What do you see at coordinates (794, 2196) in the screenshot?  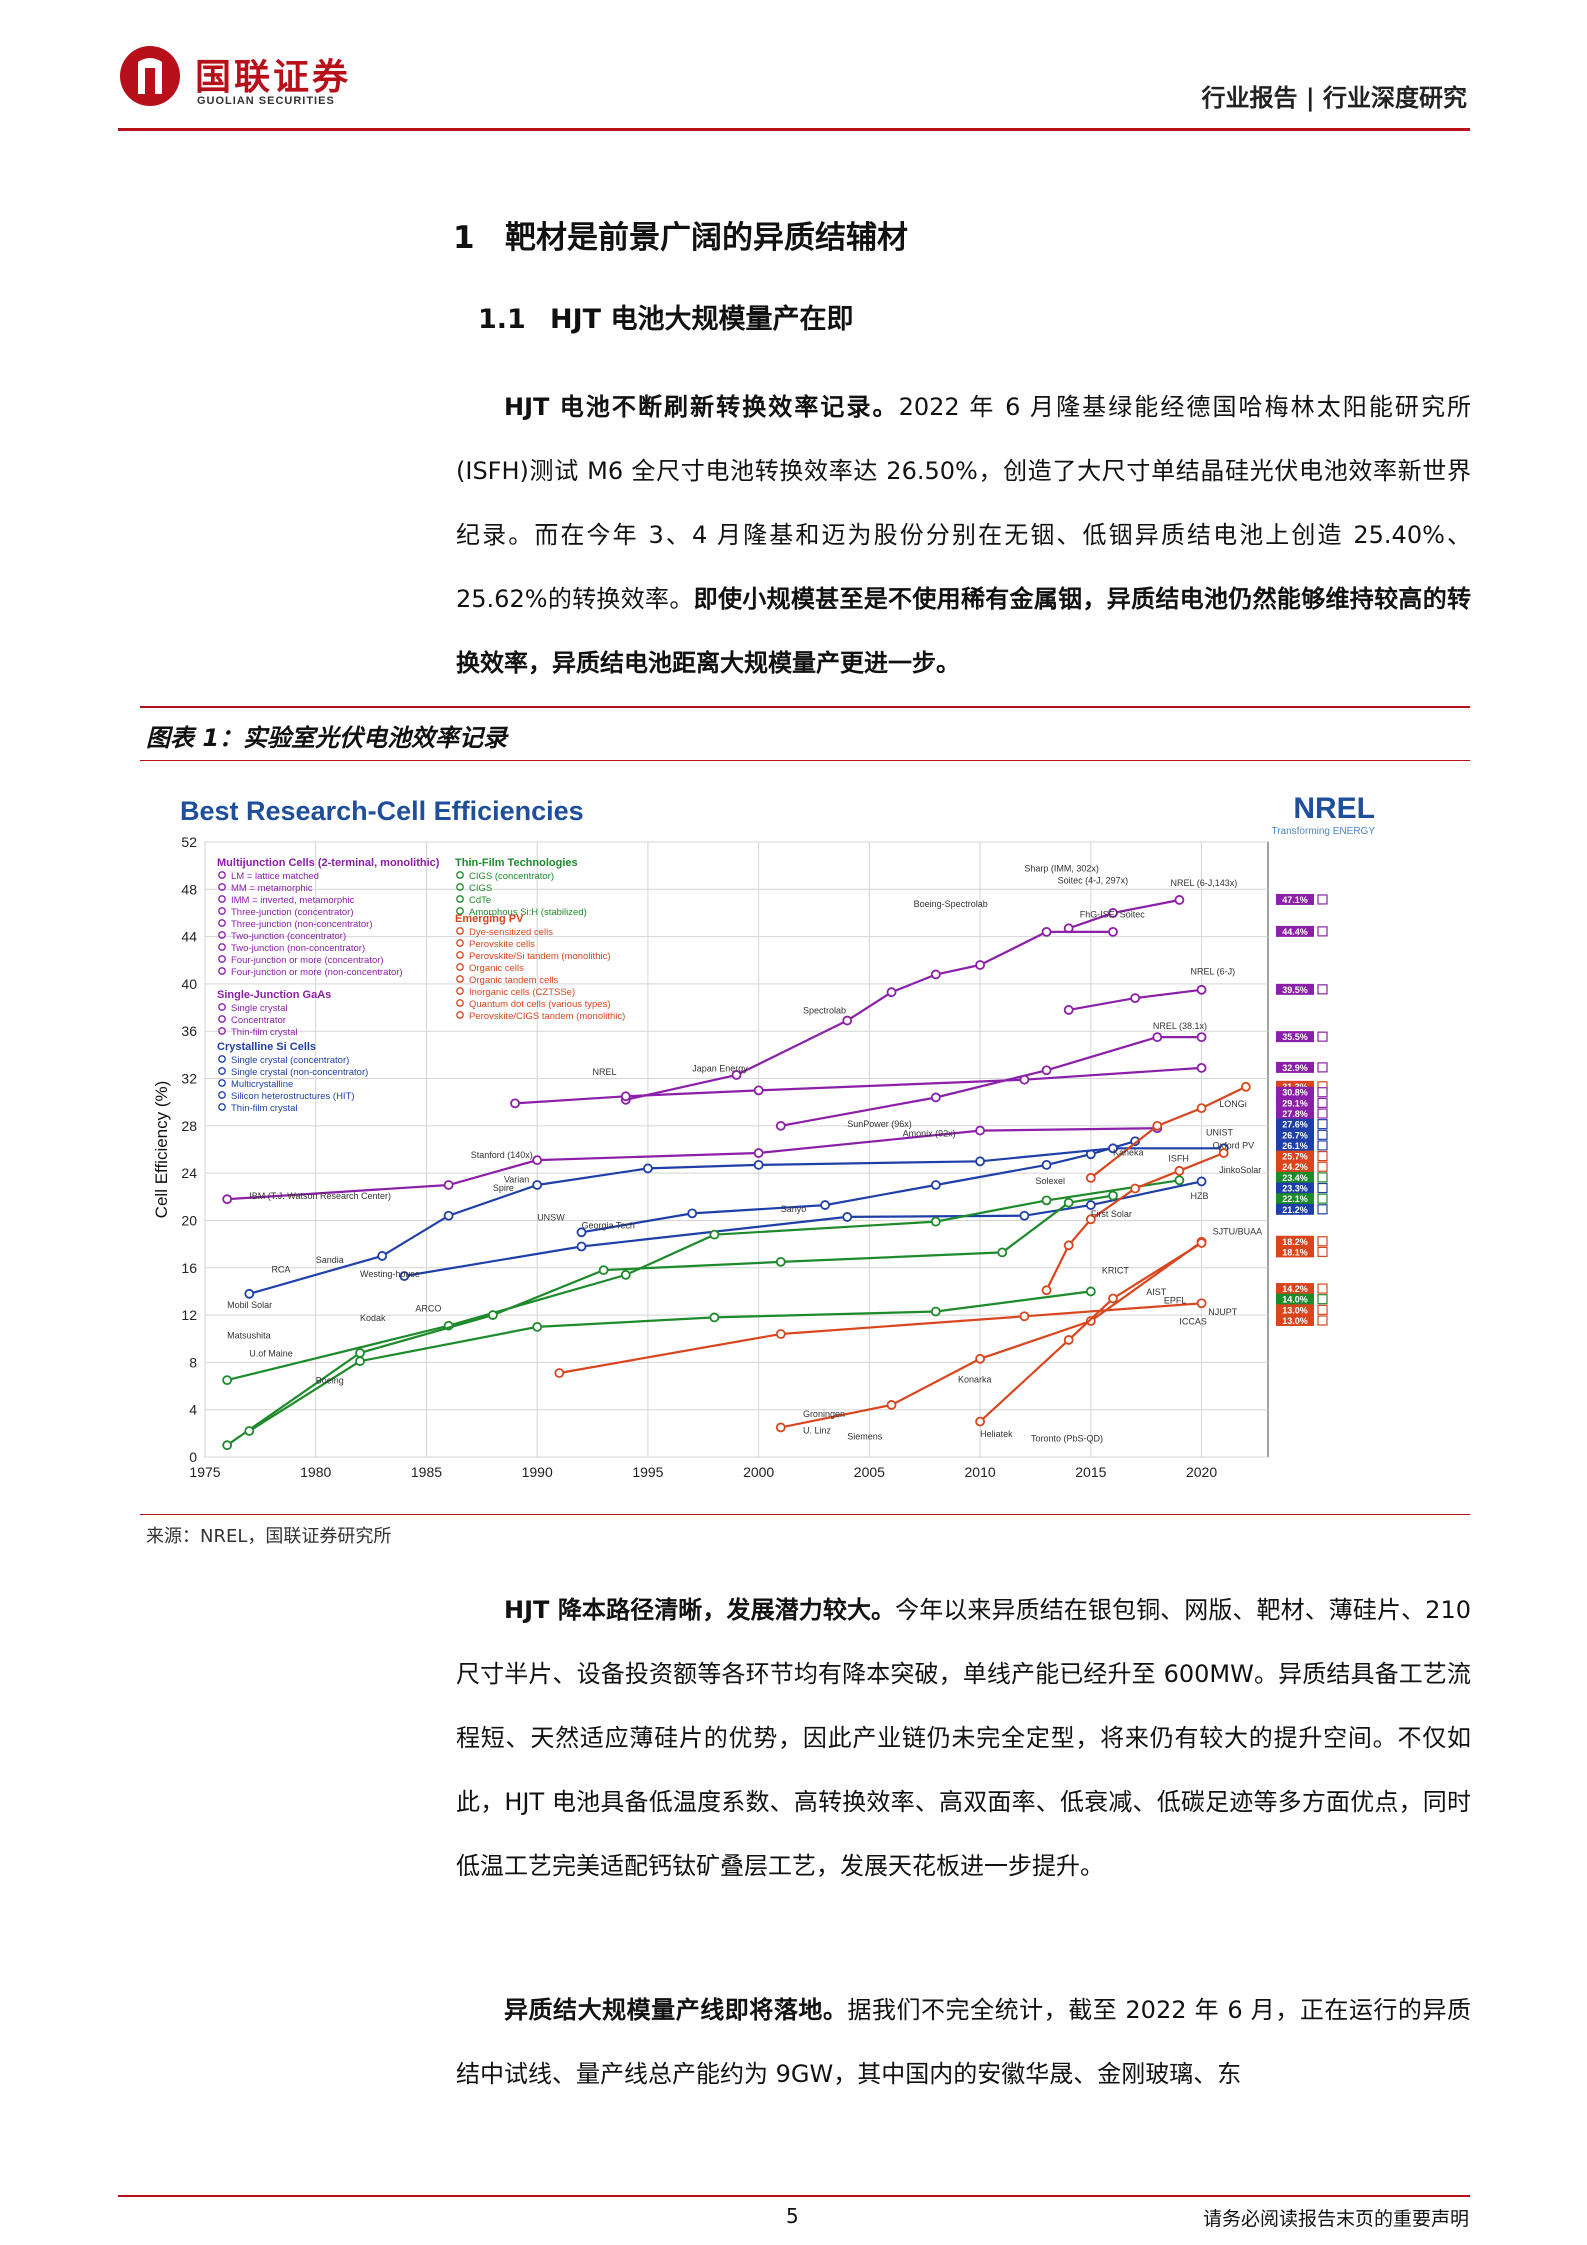 I see `footer-divider` at bounding box center [794, 2196].